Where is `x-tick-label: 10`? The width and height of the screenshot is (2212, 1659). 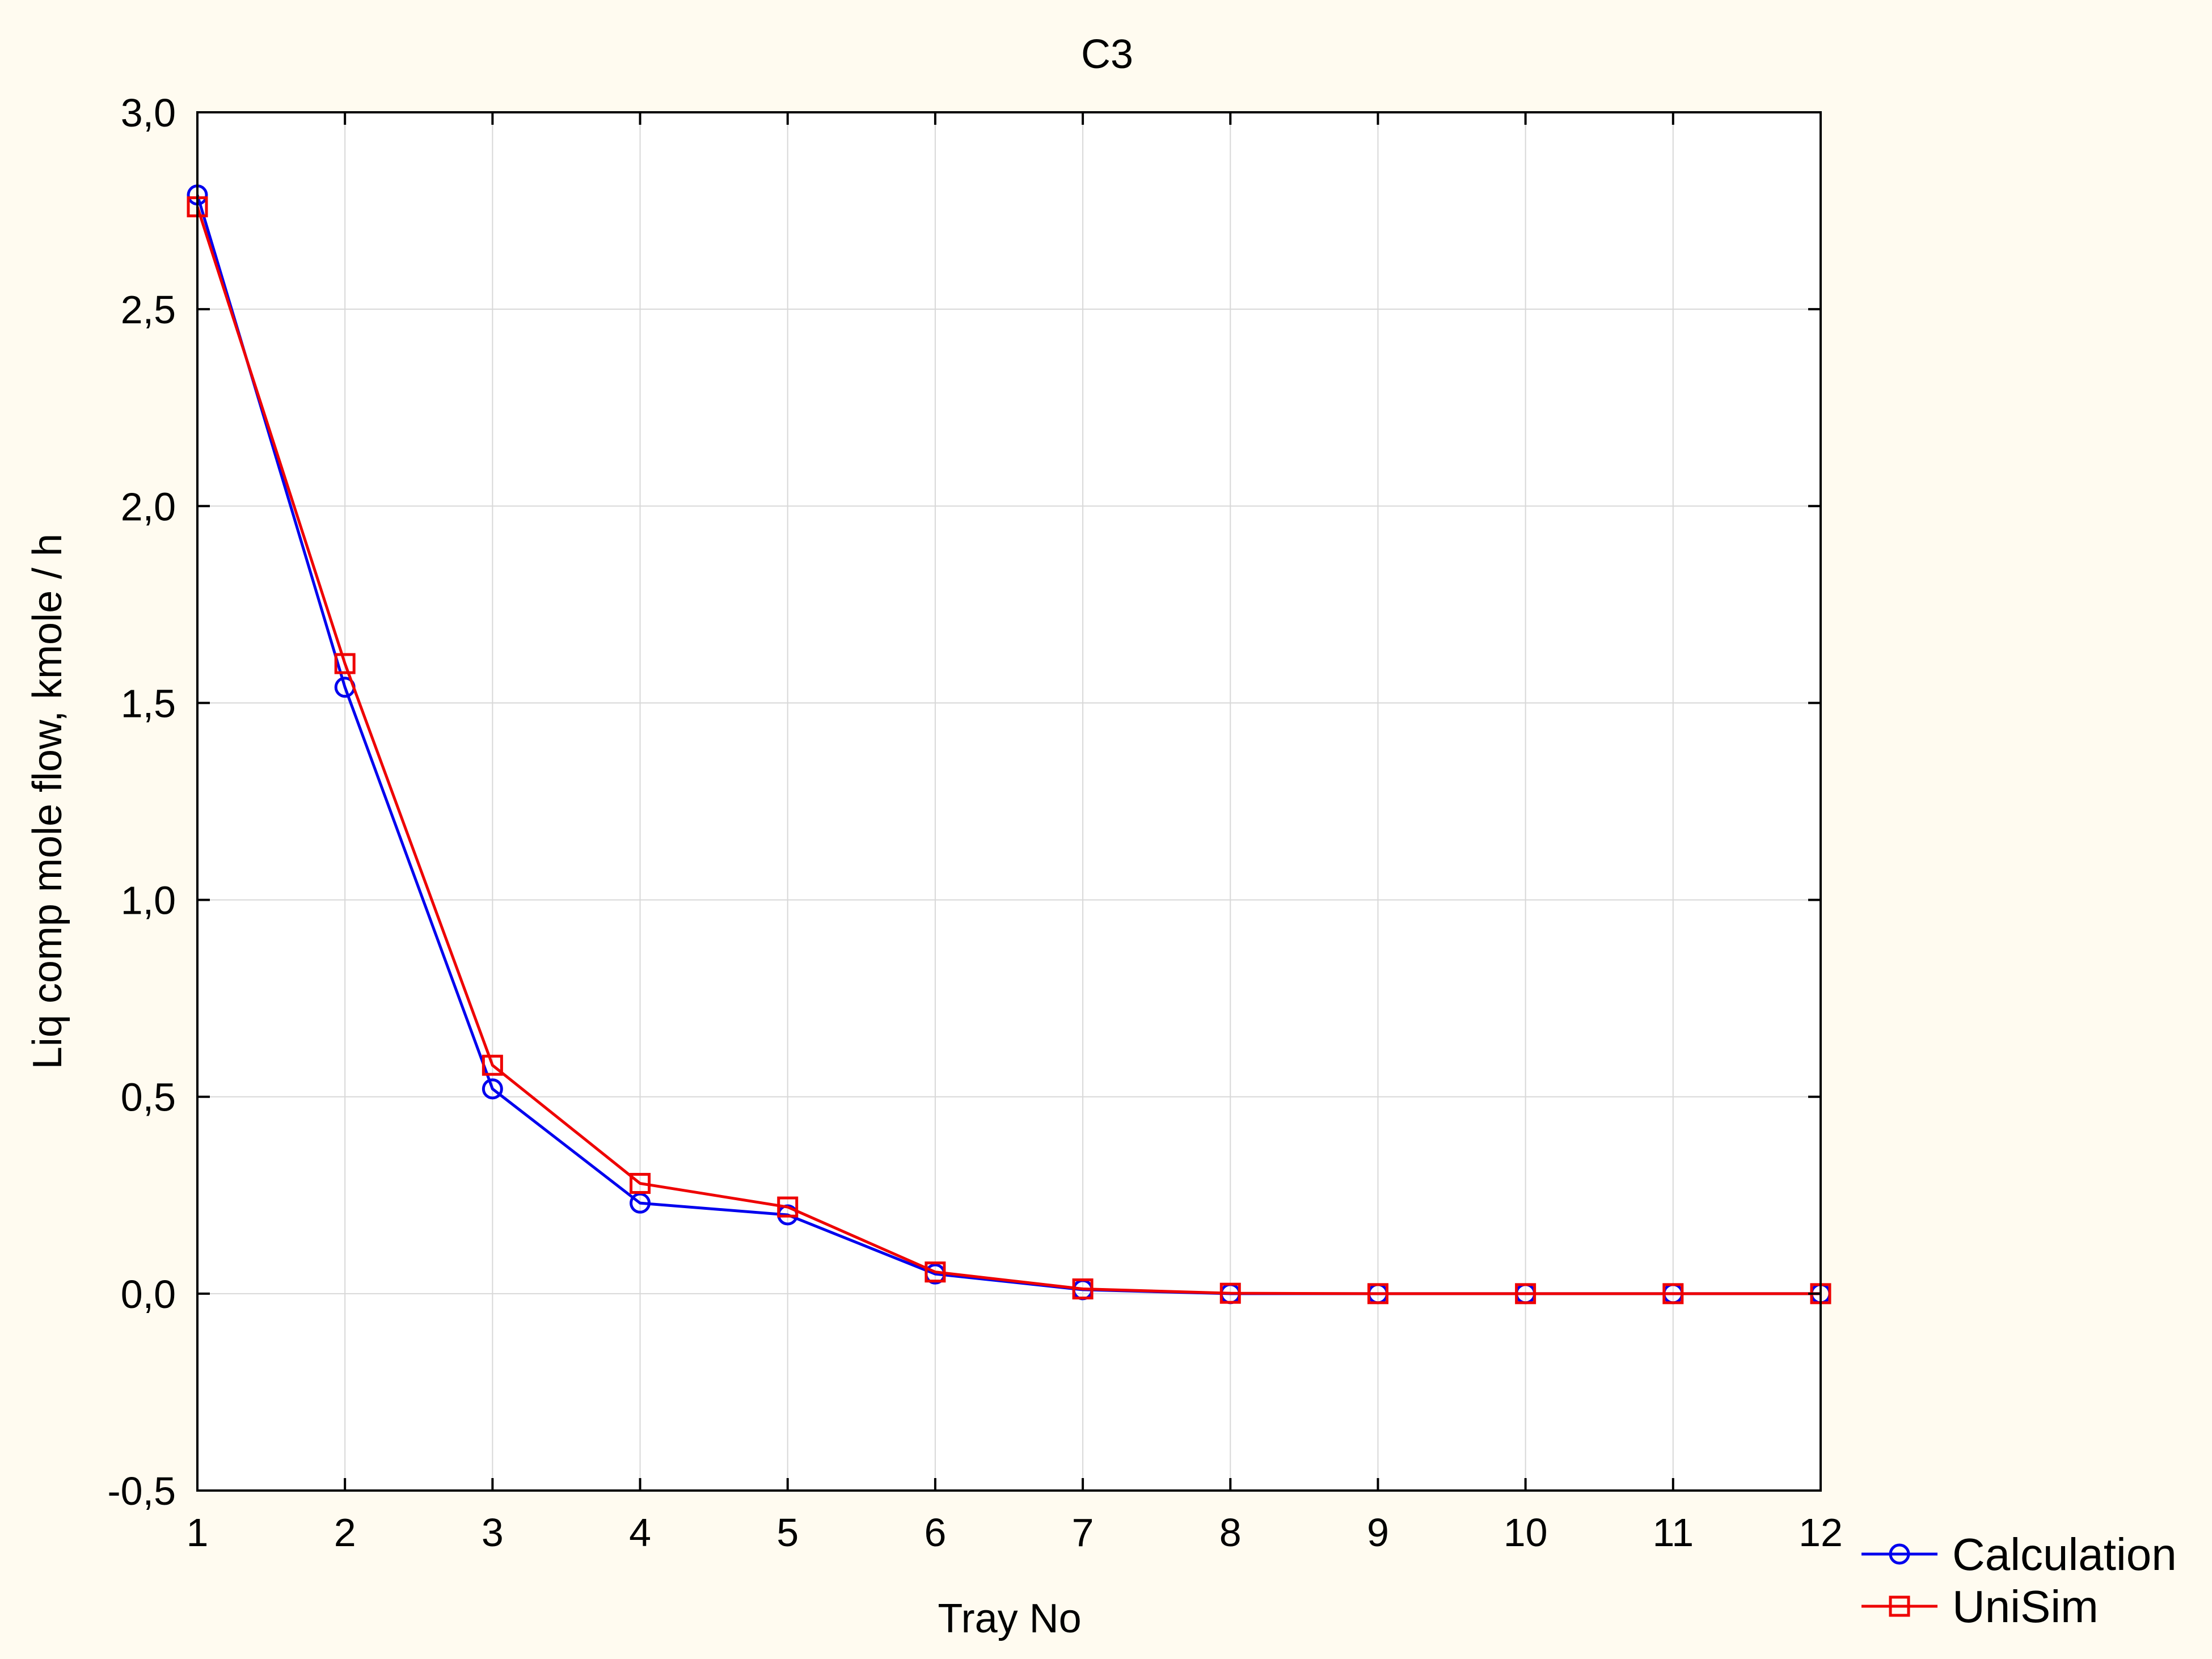 x-tick-label: 10 is located at coordinates (1526, 1532).